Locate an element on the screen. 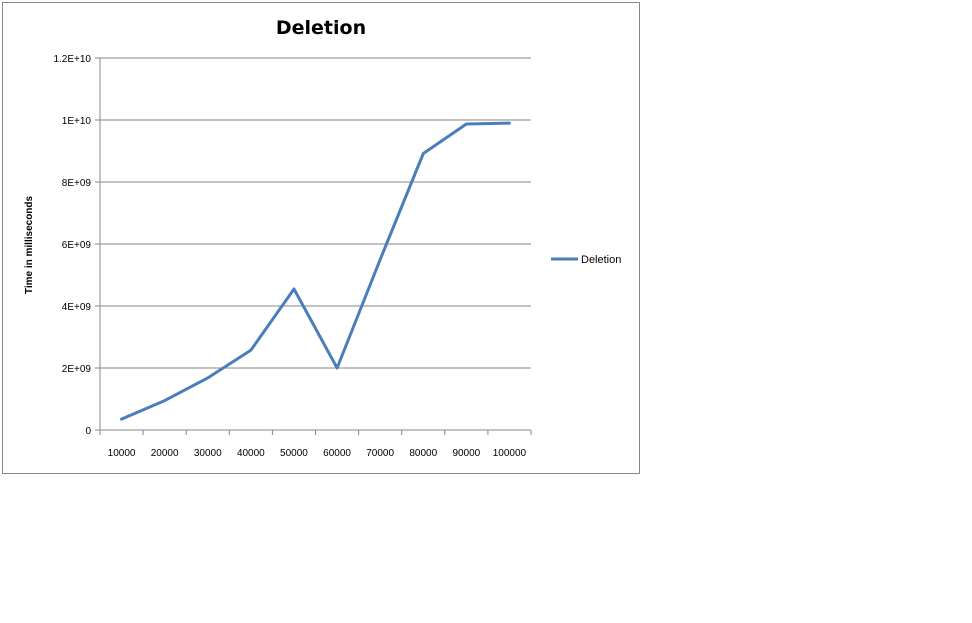 This screenshot has height=623, width=972. x-tick-label: 50000 is located at coordinates (294, 453).